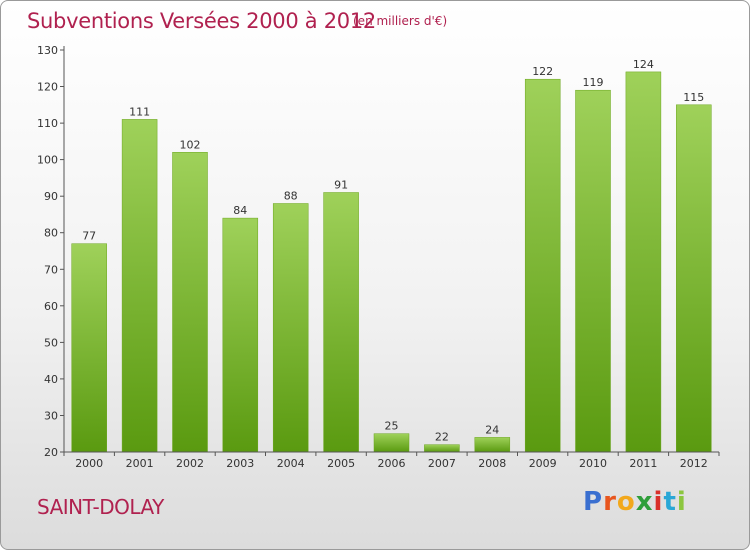 The height and width of the screenshot is (550, 750). What do you see at coordinates (51, 233) in the screenshot?
I see `y-tick-label-80: 80` at bounding box center [51, 233].